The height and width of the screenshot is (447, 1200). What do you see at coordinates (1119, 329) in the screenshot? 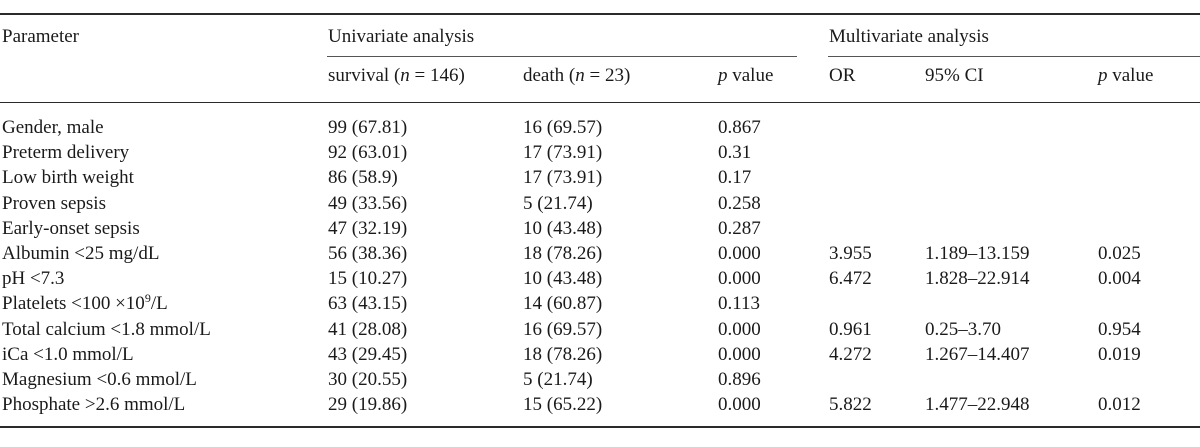
I see `cell-p-multivariate: 0.954` at bounding box center [1119, 329].